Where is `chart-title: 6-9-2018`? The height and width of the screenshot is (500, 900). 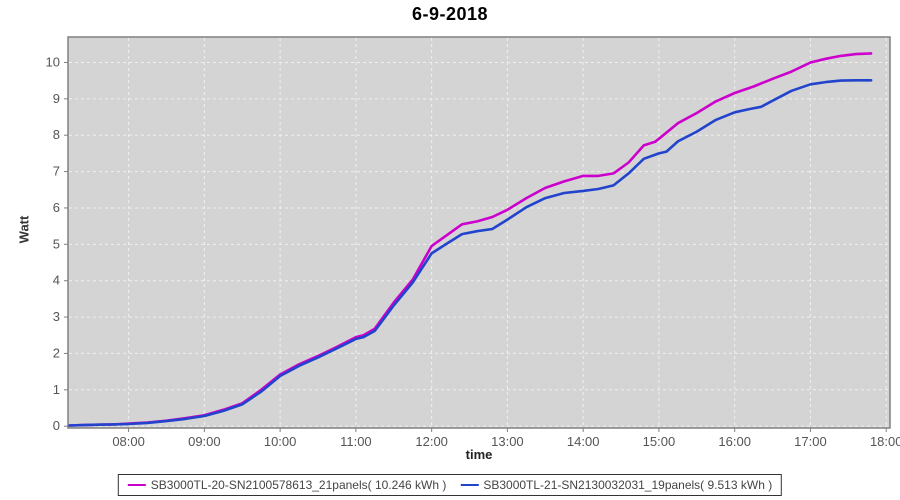 chart-title: 6-9-2018 is located at coordinates (450, 14).